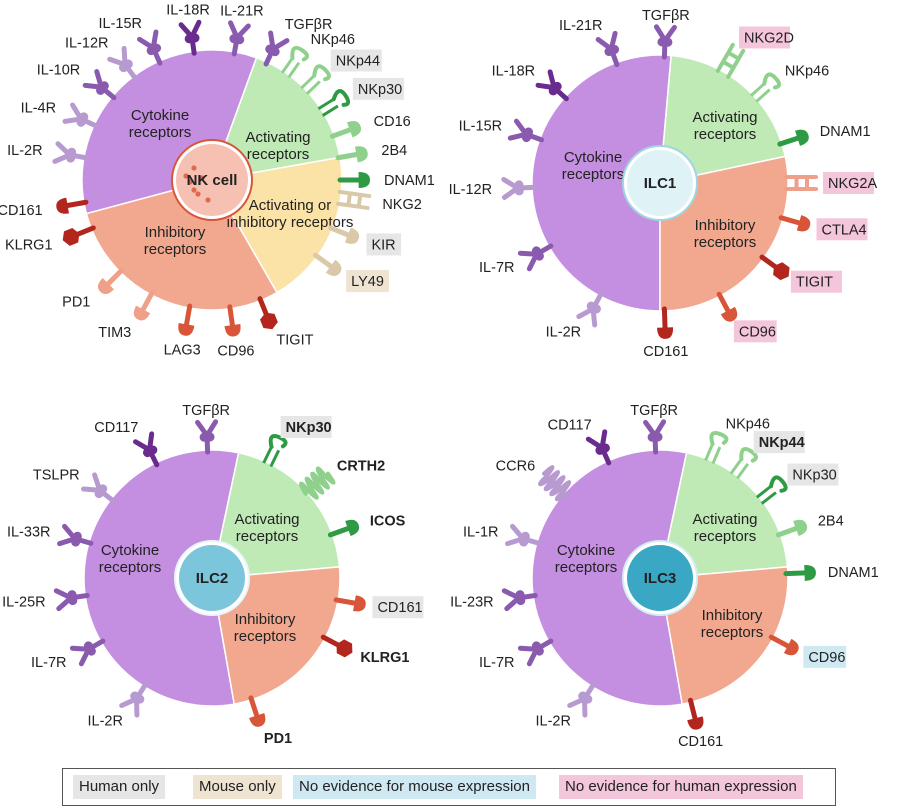 The height and width of the screenshot is (810, 900). Describe the element at coordinates (29, 533) in the screenshot. I see `receptor-label-il-33r: IL-33R` at that location.